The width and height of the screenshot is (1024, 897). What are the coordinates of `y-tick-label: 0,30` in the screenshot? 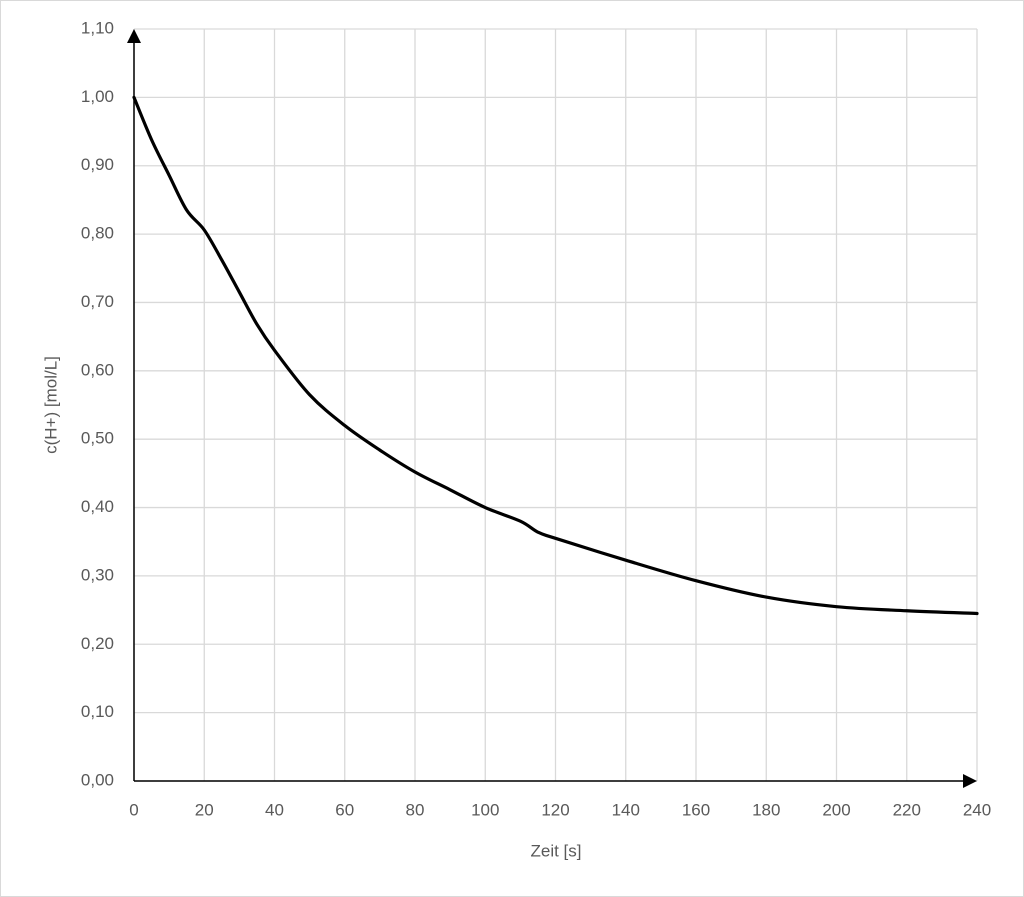 It's located at (97, 574).